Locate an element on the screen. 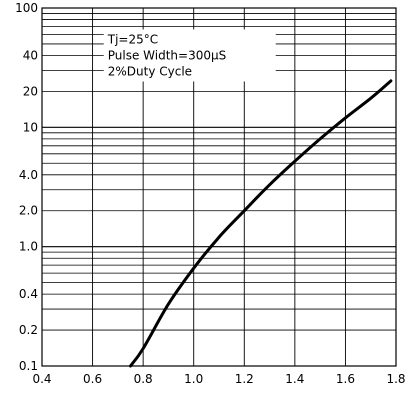  x-tick-label: 1.8 is located at coordinates (395, 379).